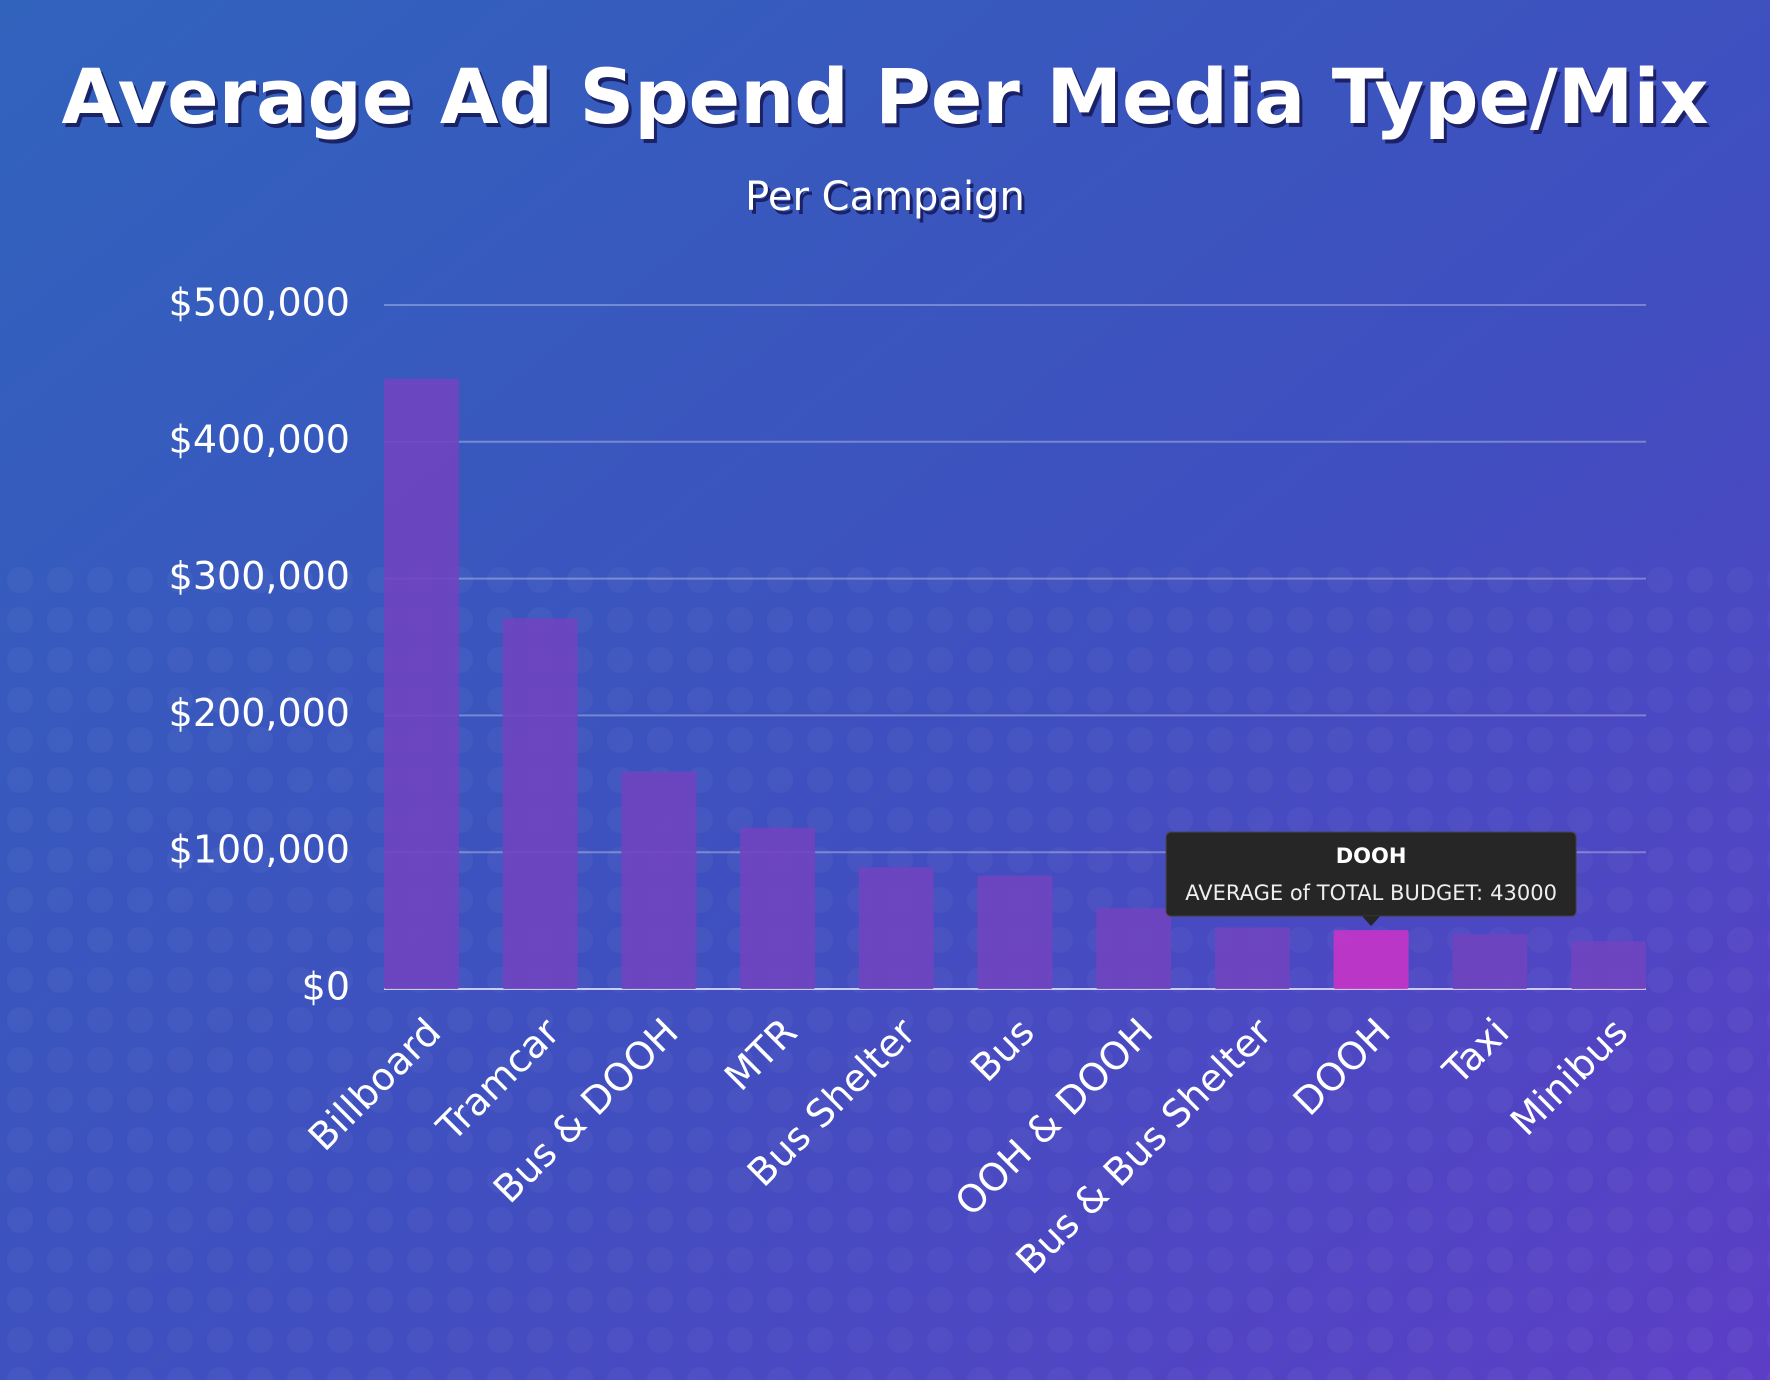 This screenshot has width=1770, height=1380. I want to click on tooltip: DOOH AVERAGE of TOTAL BUDGET: 43000, so click(1371, 879).